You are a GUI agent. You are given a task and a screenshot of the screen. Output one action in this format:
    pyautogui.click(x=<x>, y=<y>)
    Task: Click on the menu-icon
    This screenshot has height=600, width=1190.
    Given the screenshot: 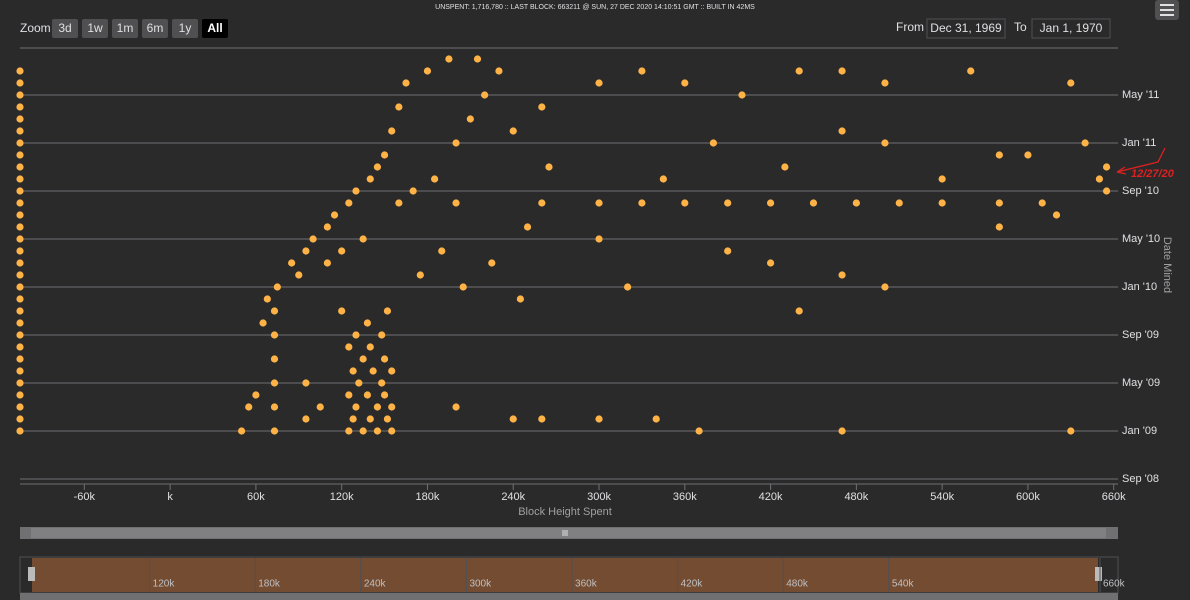 What is the action you would take?
    pyautogui.click(x=1167, y=10)
    